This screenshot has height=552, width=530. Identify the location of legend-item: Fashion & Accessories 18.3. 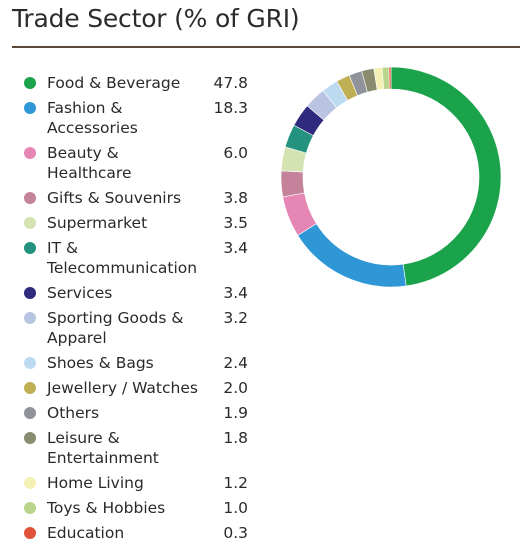
(136, 118).